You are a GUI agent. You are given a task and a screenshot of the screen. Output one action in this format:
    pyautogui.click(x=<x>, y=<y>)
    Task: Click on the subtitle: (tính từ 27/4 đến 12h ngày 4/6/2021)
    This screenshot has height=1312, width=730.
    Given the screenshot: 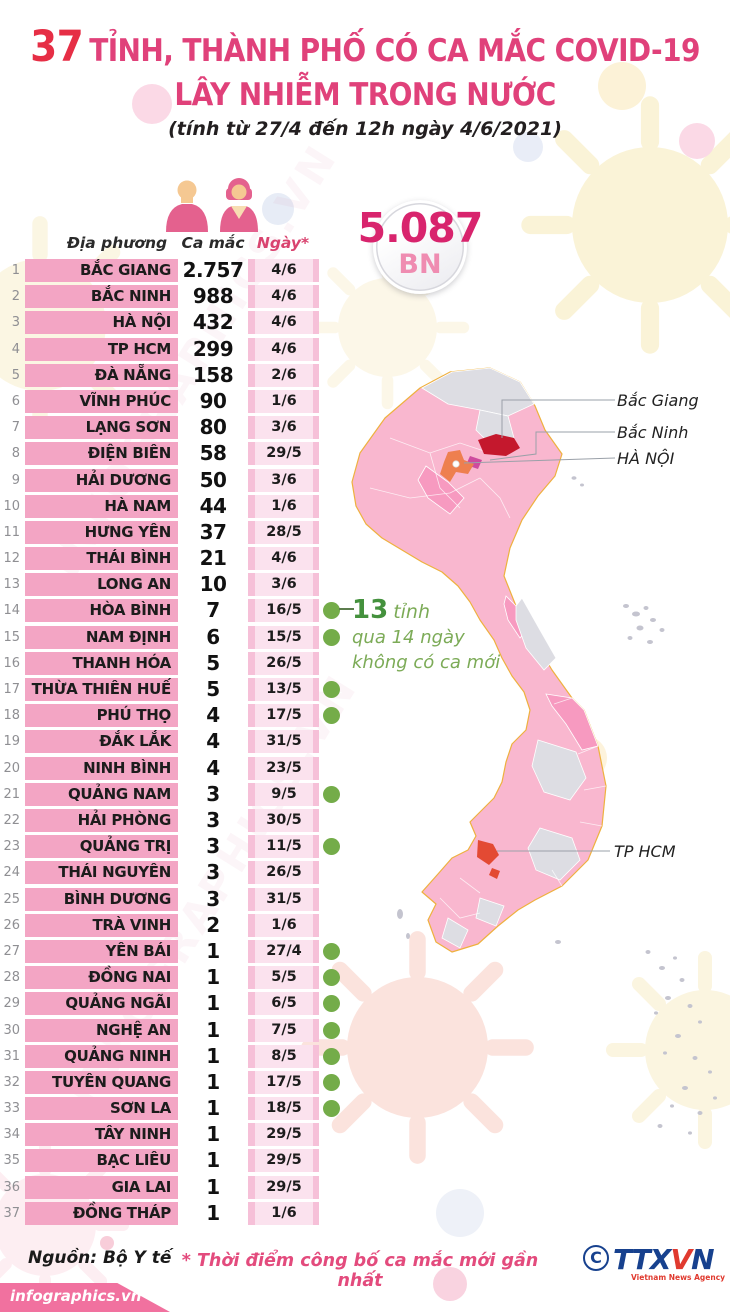 What is the action you would take?
    pyautogui.click(x=365, y=129)
    